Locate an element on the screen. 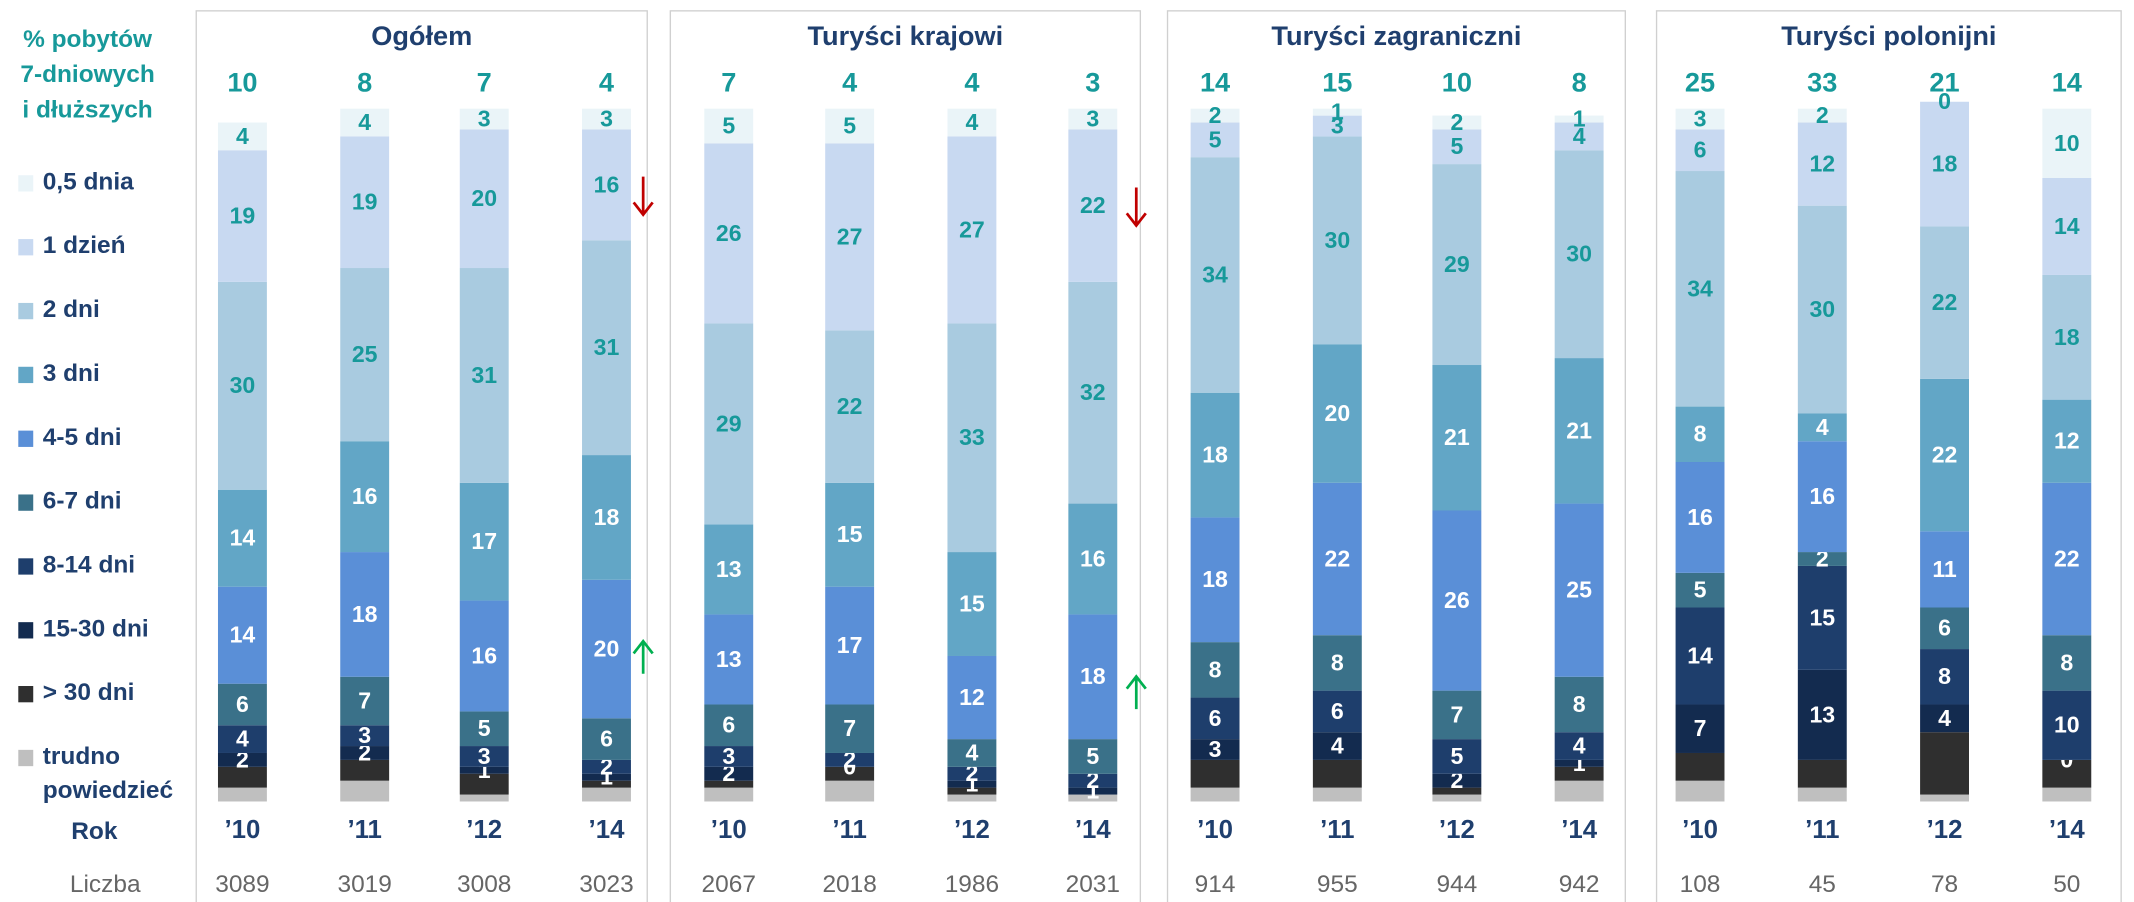 This screenshot has height=902, width=2134. count-value: 2067 is located at coordinates (729, 884).